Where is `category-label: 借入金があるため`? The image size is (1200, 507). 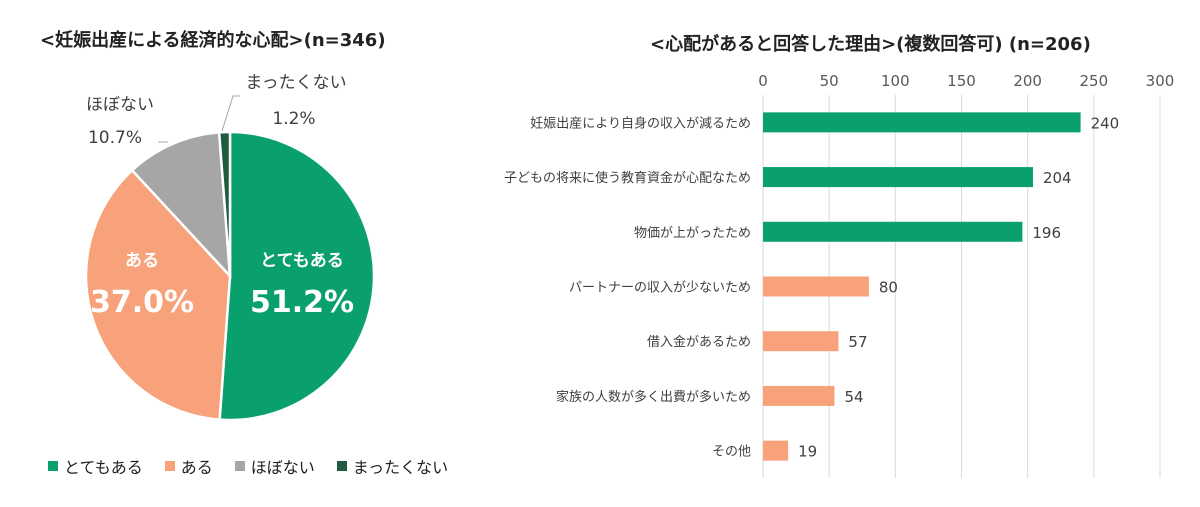
category-label: 借入金があるため is located at coordinates (699, 342).